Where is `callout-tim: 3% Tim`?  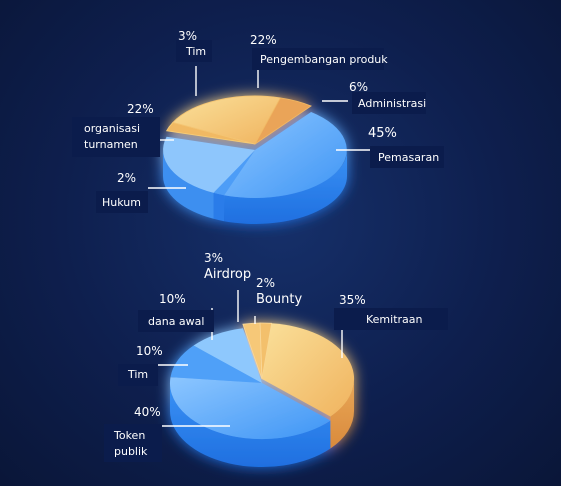 callout-tim: 3% Tim is located at coordinates (194, 62).